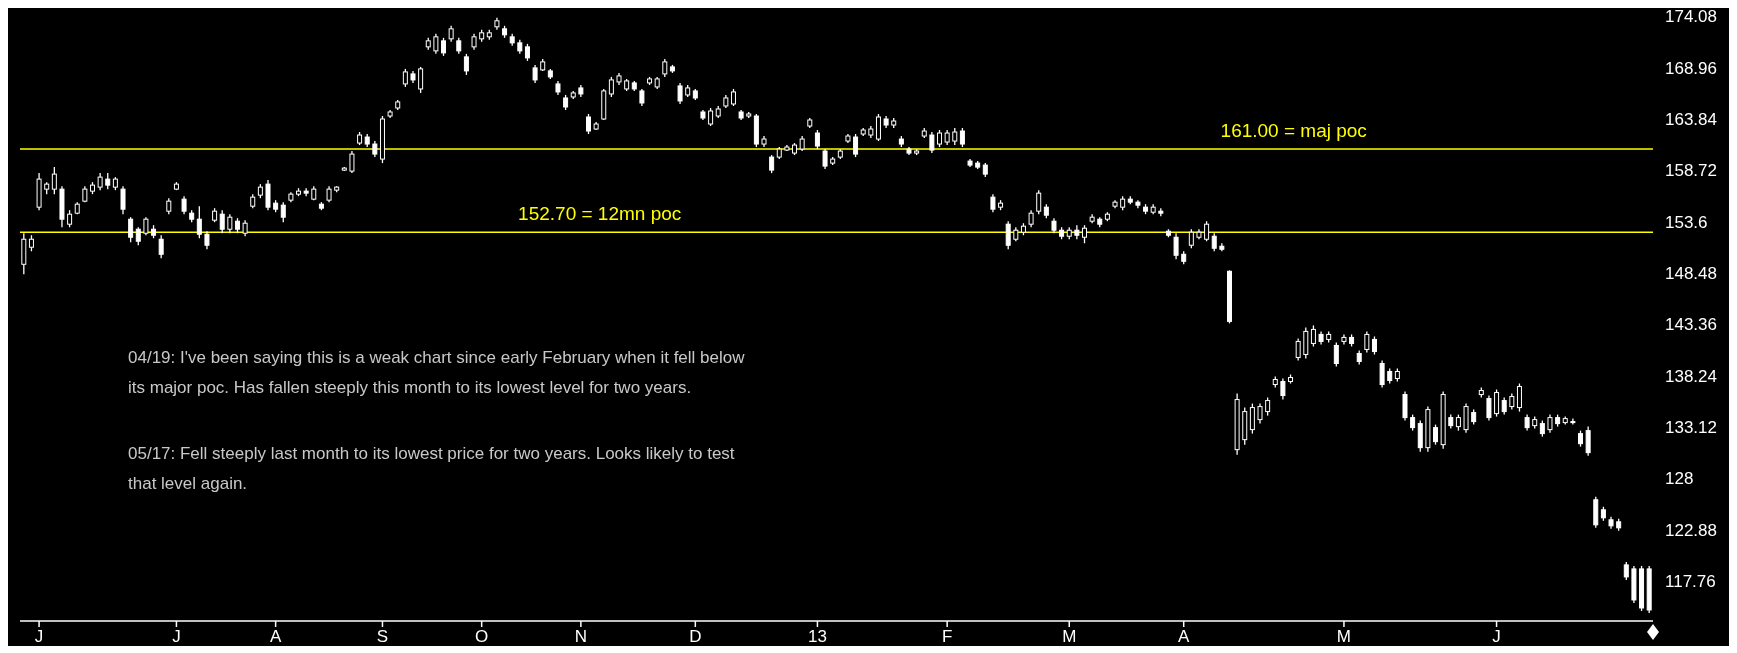  I want to click on y-tick-label: 133.12, so click(1691, 427).